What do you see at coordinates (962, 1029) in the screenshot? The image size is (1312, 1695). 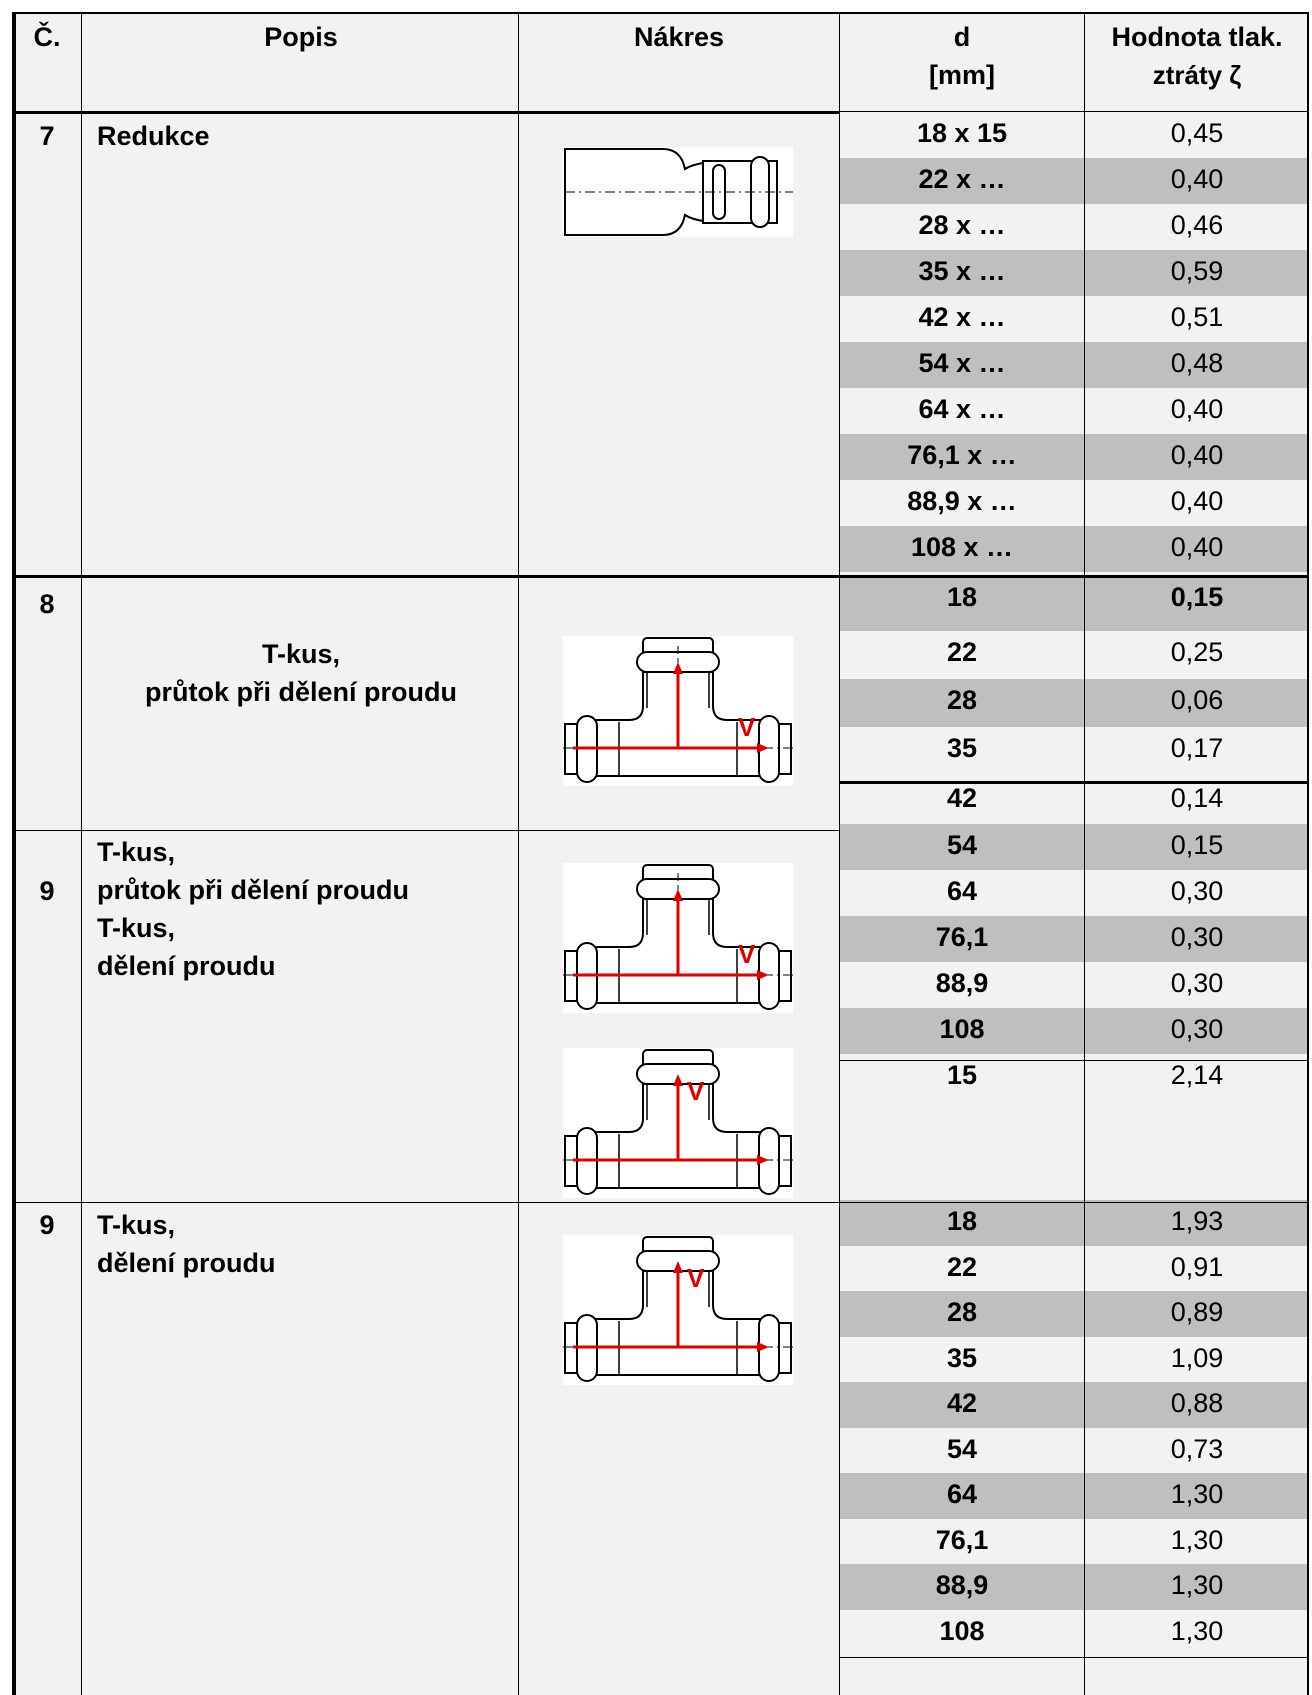 I see `diameter-cell: 108` at bounding box center [962, 1029].